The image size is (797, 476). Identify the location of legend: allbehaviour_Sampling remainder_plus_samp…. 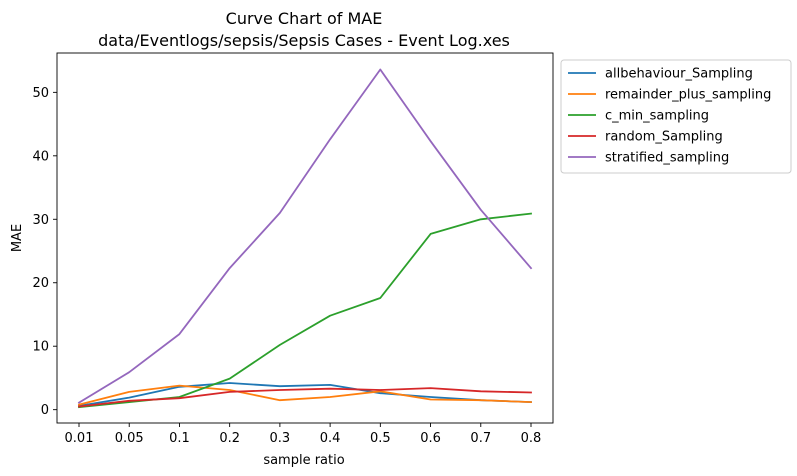
(676, 116).